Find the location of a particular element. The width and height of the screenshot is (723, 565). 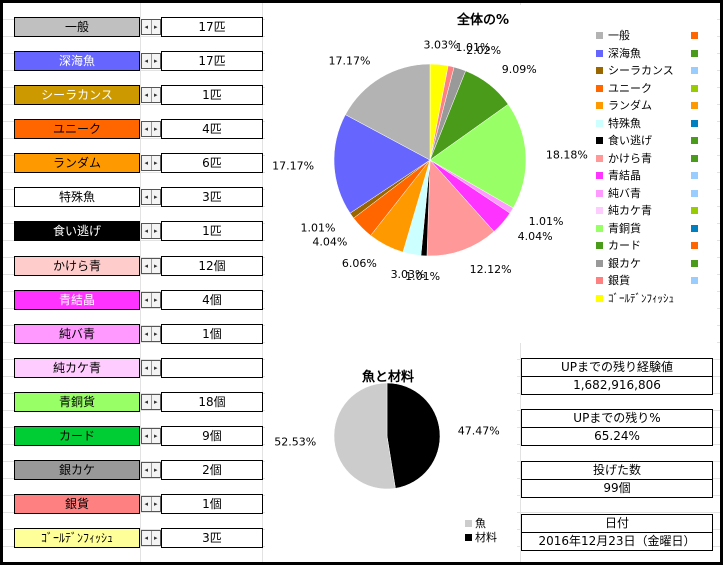

pie-pct-label: 17.17% is located at coordinates (293, 166).